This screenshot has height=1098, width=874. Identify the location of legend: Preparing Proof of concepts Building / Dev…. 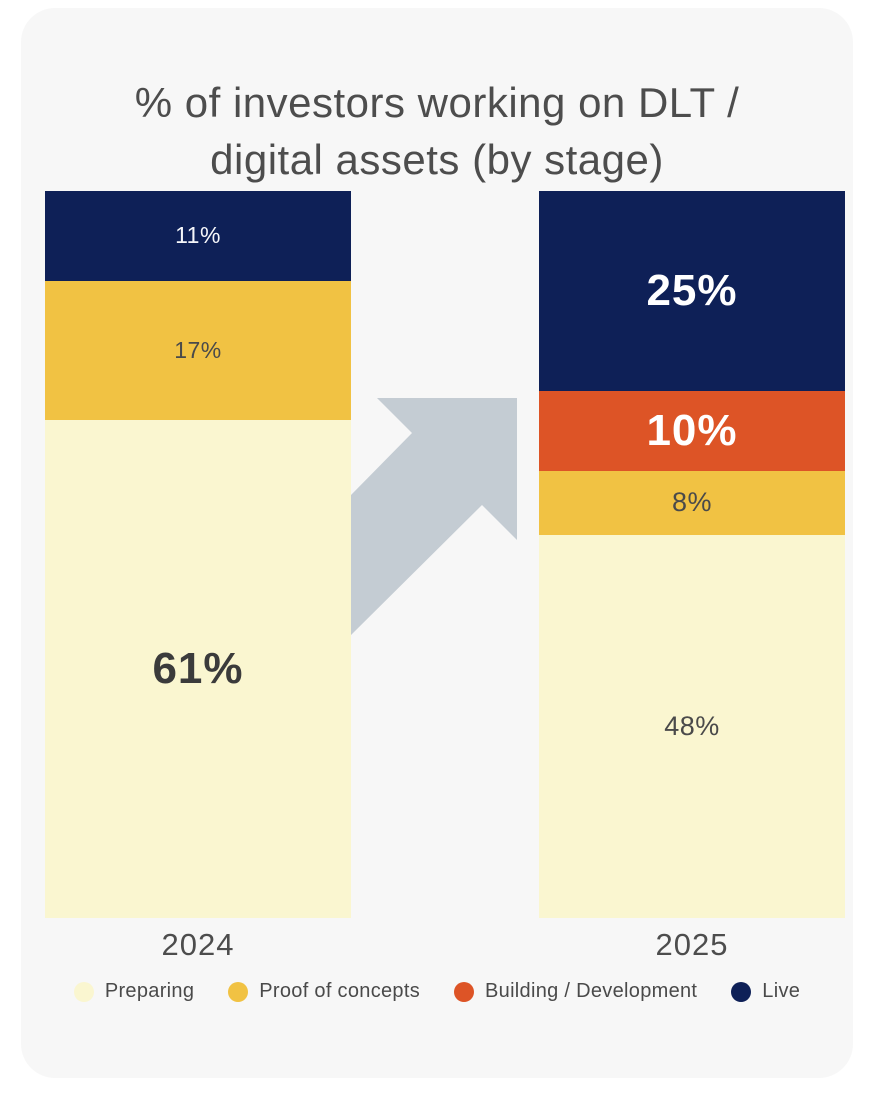
(437, 991).